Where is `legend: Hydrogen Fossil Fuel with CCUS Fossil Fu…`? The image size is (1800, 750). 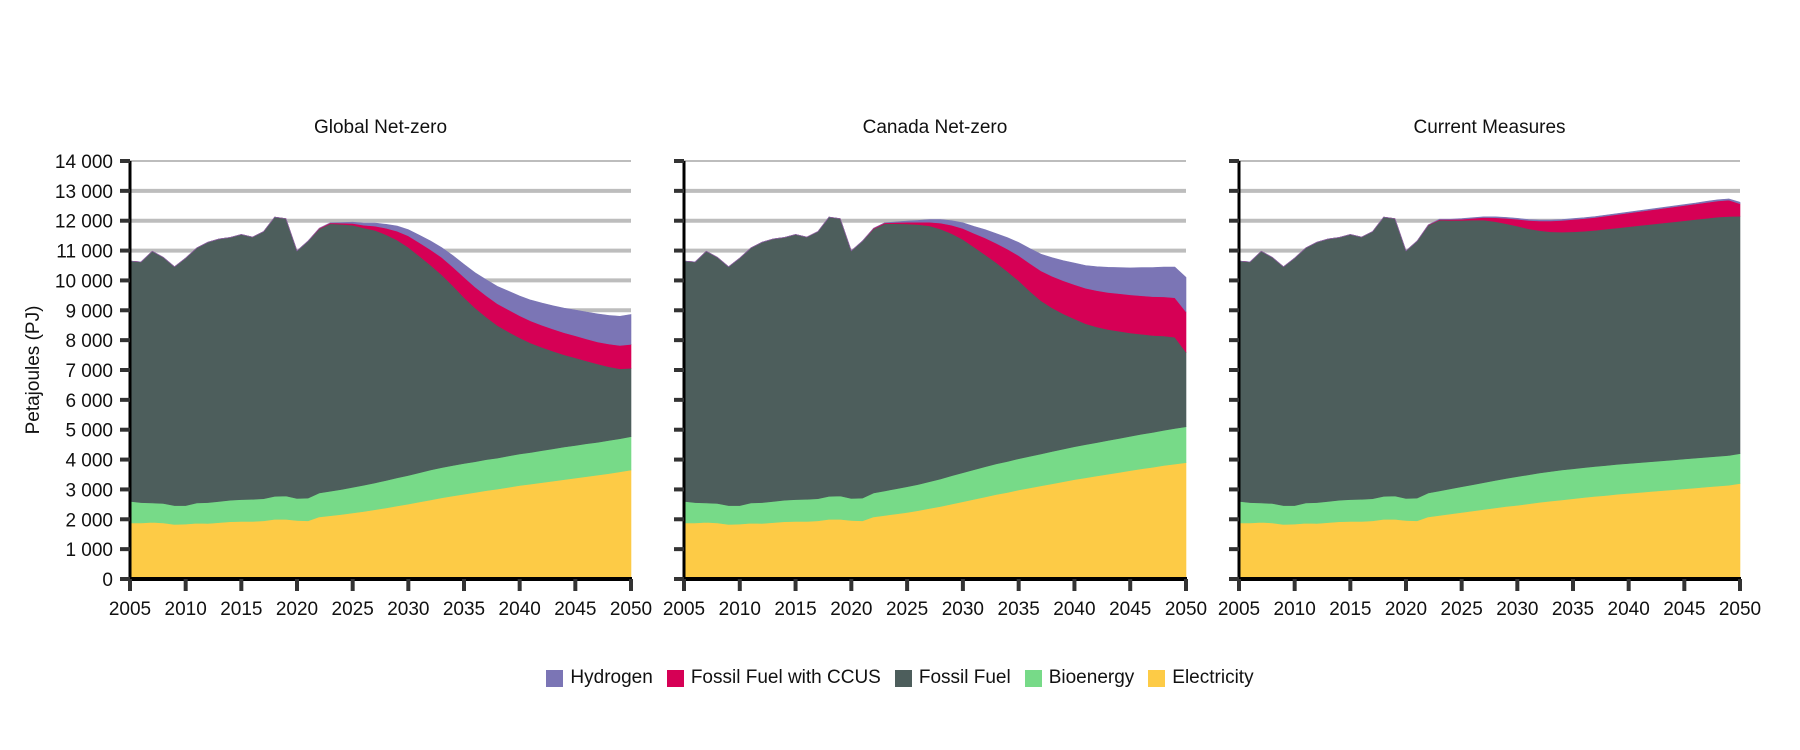
legend: Hydrogen Fossil Fuel with CCUS Fossil Fu… is located at coordinates (900, 678).